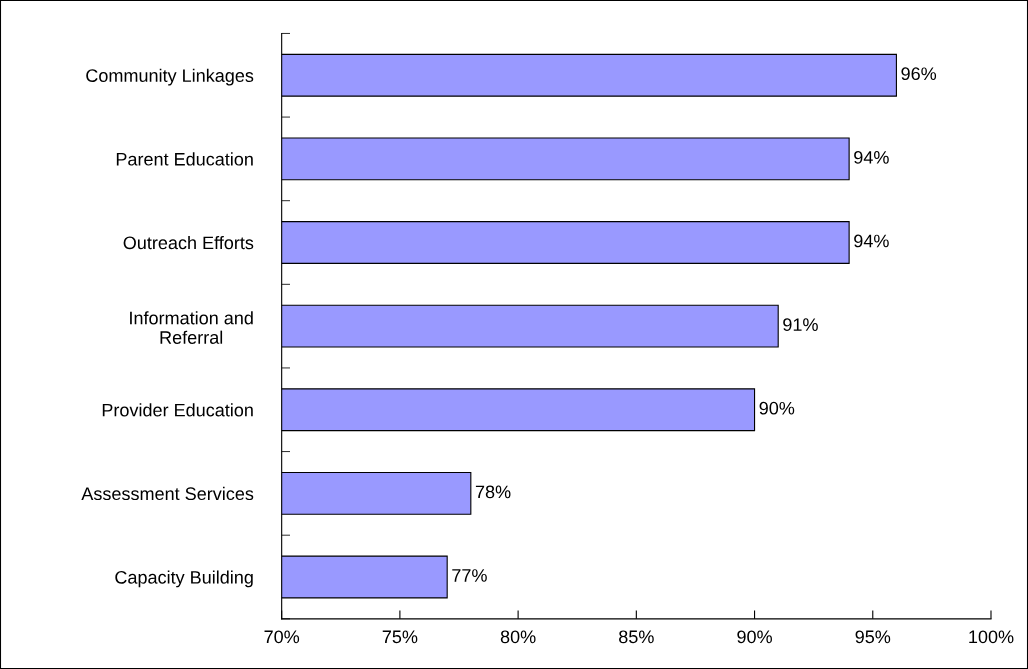 This screenshot has width=1028, height=669. What do you see at coordinates (919, 74) in the screenshot?
I see `data-label: 96%` at bounding box center [919, 74].